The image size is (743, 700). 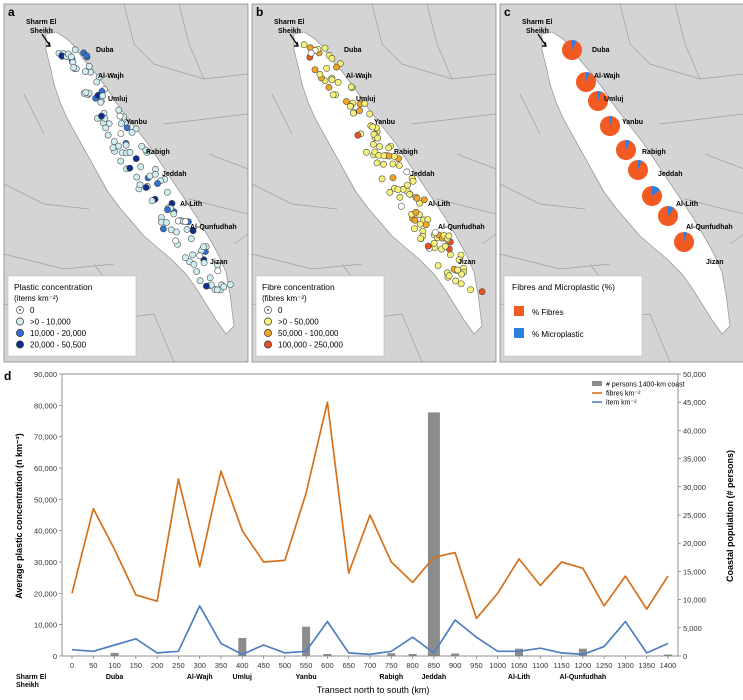 What do you see at coordinates (604, 665) in the screenshot?
I see `x-tick-label: 1250` at bounding box center [604, 665].